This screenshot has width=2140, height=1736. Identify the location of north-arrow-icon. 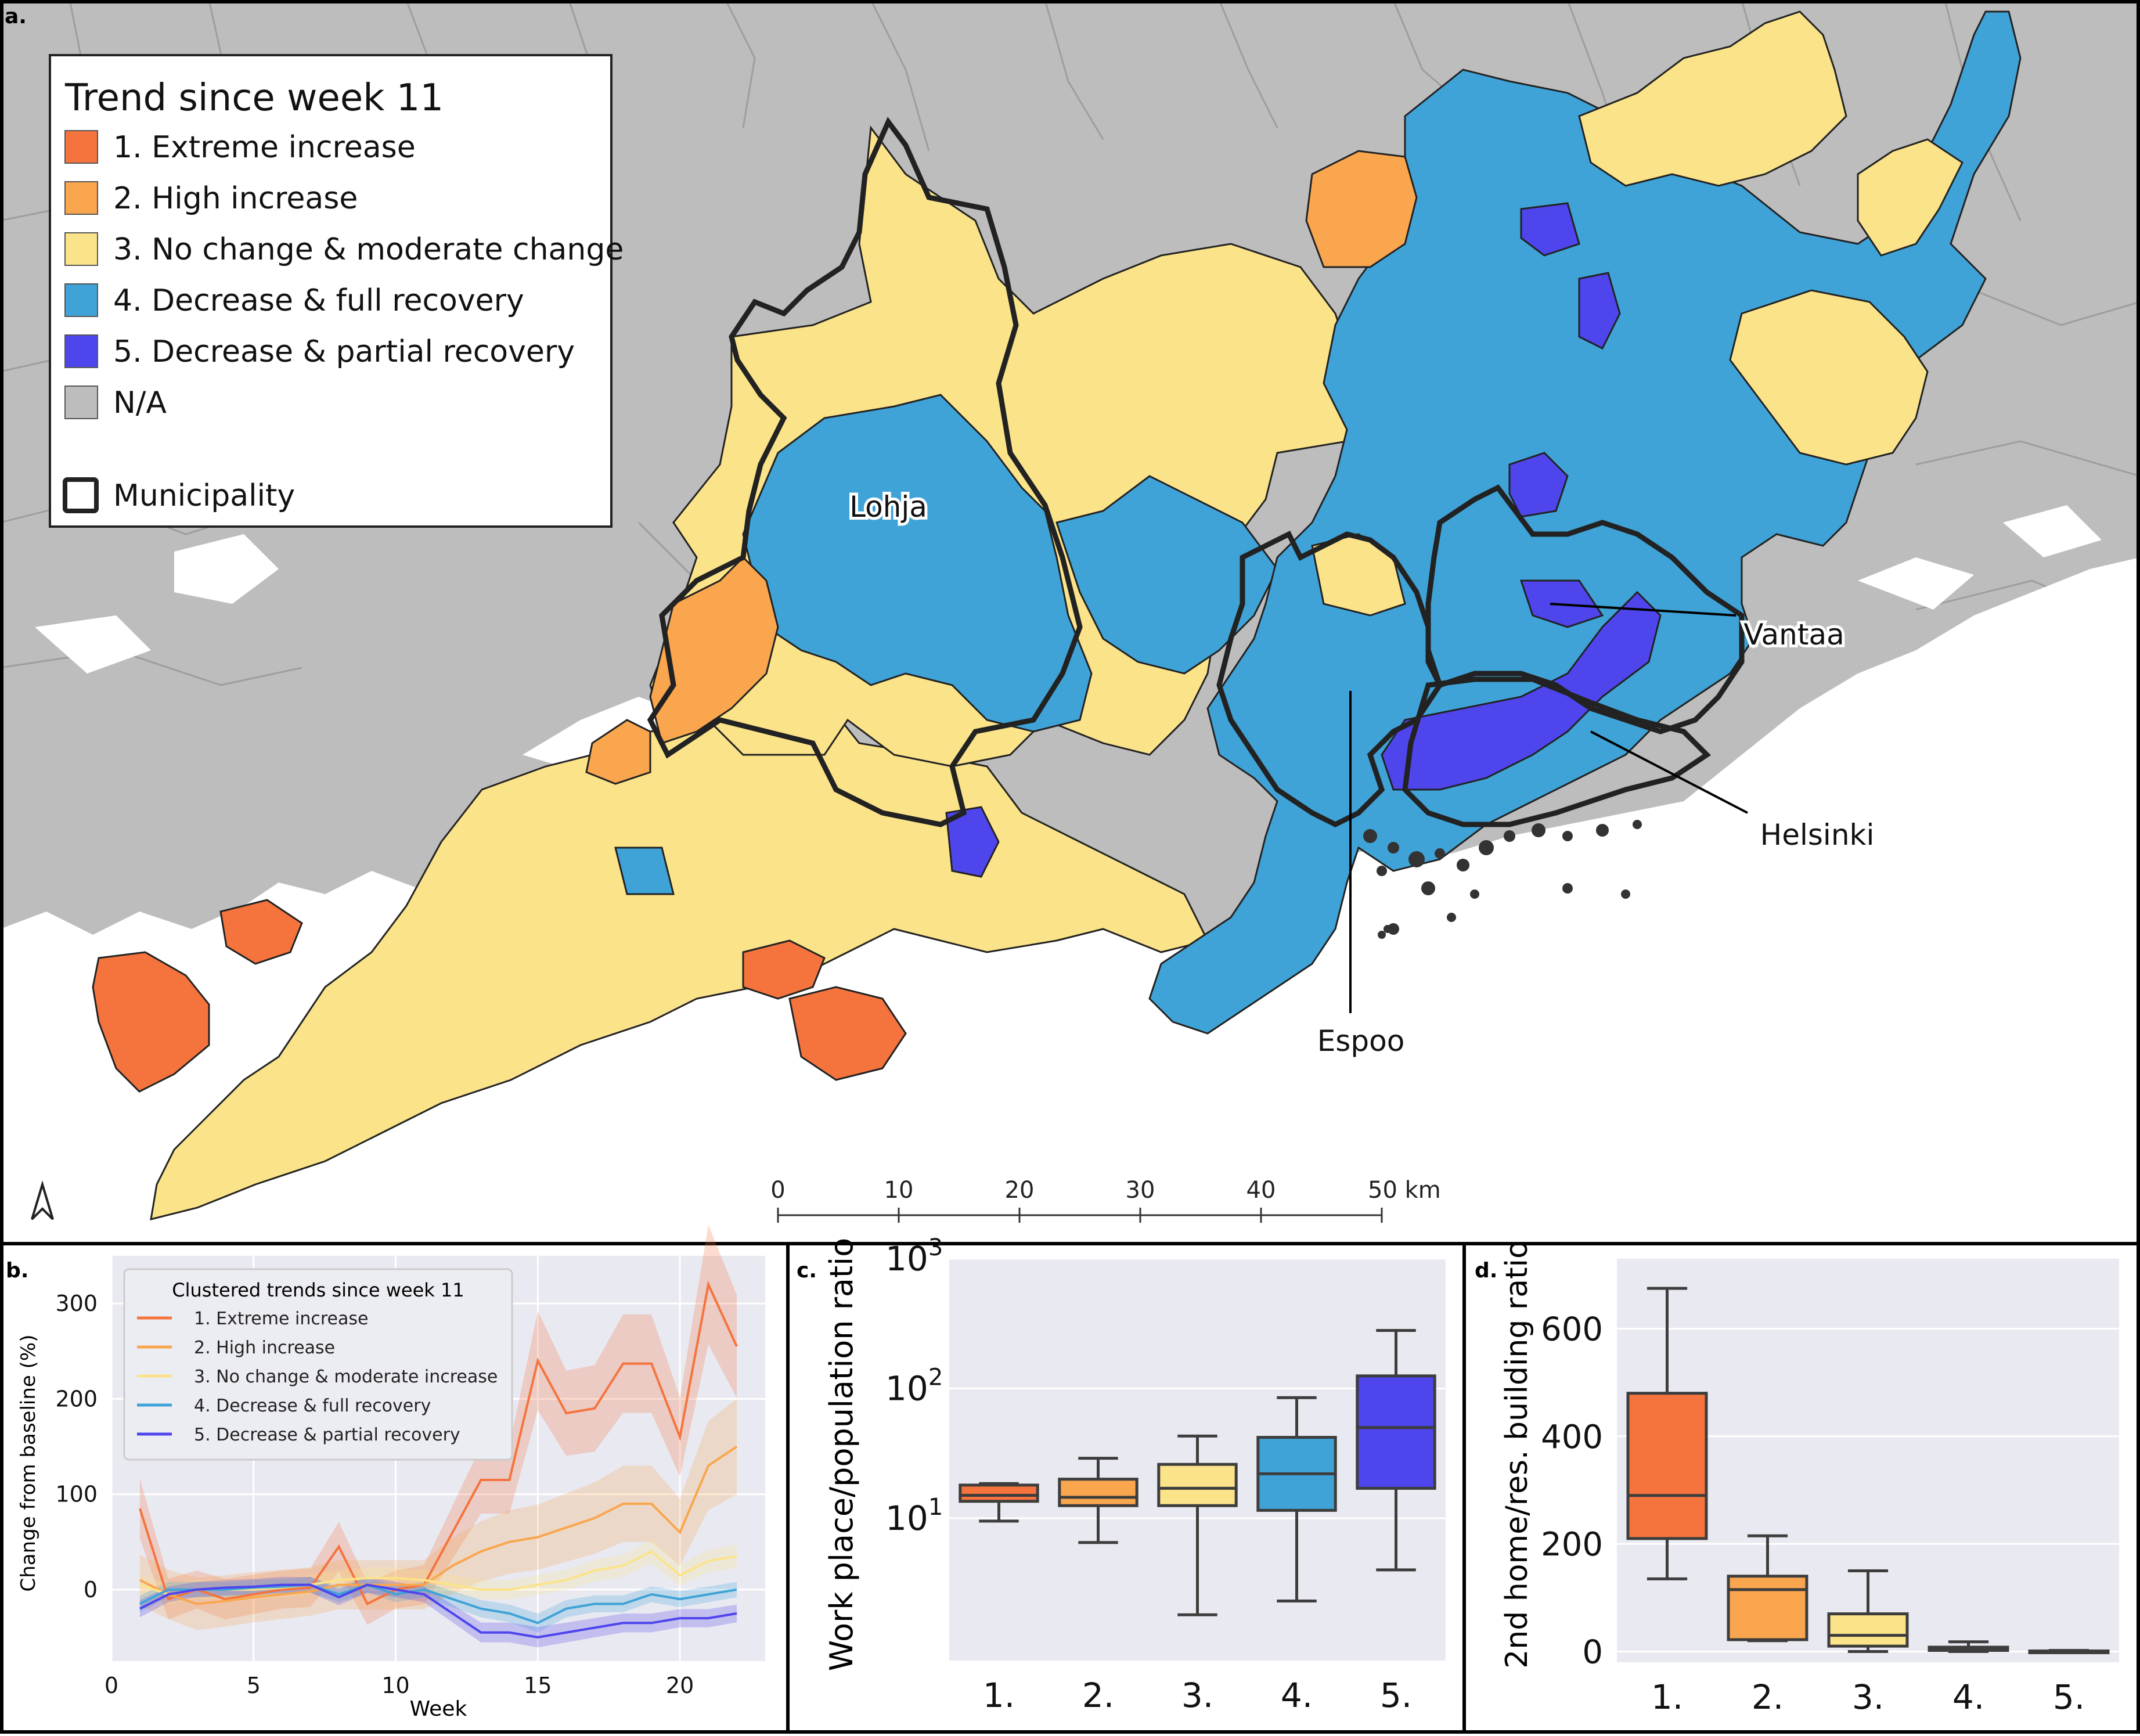
(42, 1200).